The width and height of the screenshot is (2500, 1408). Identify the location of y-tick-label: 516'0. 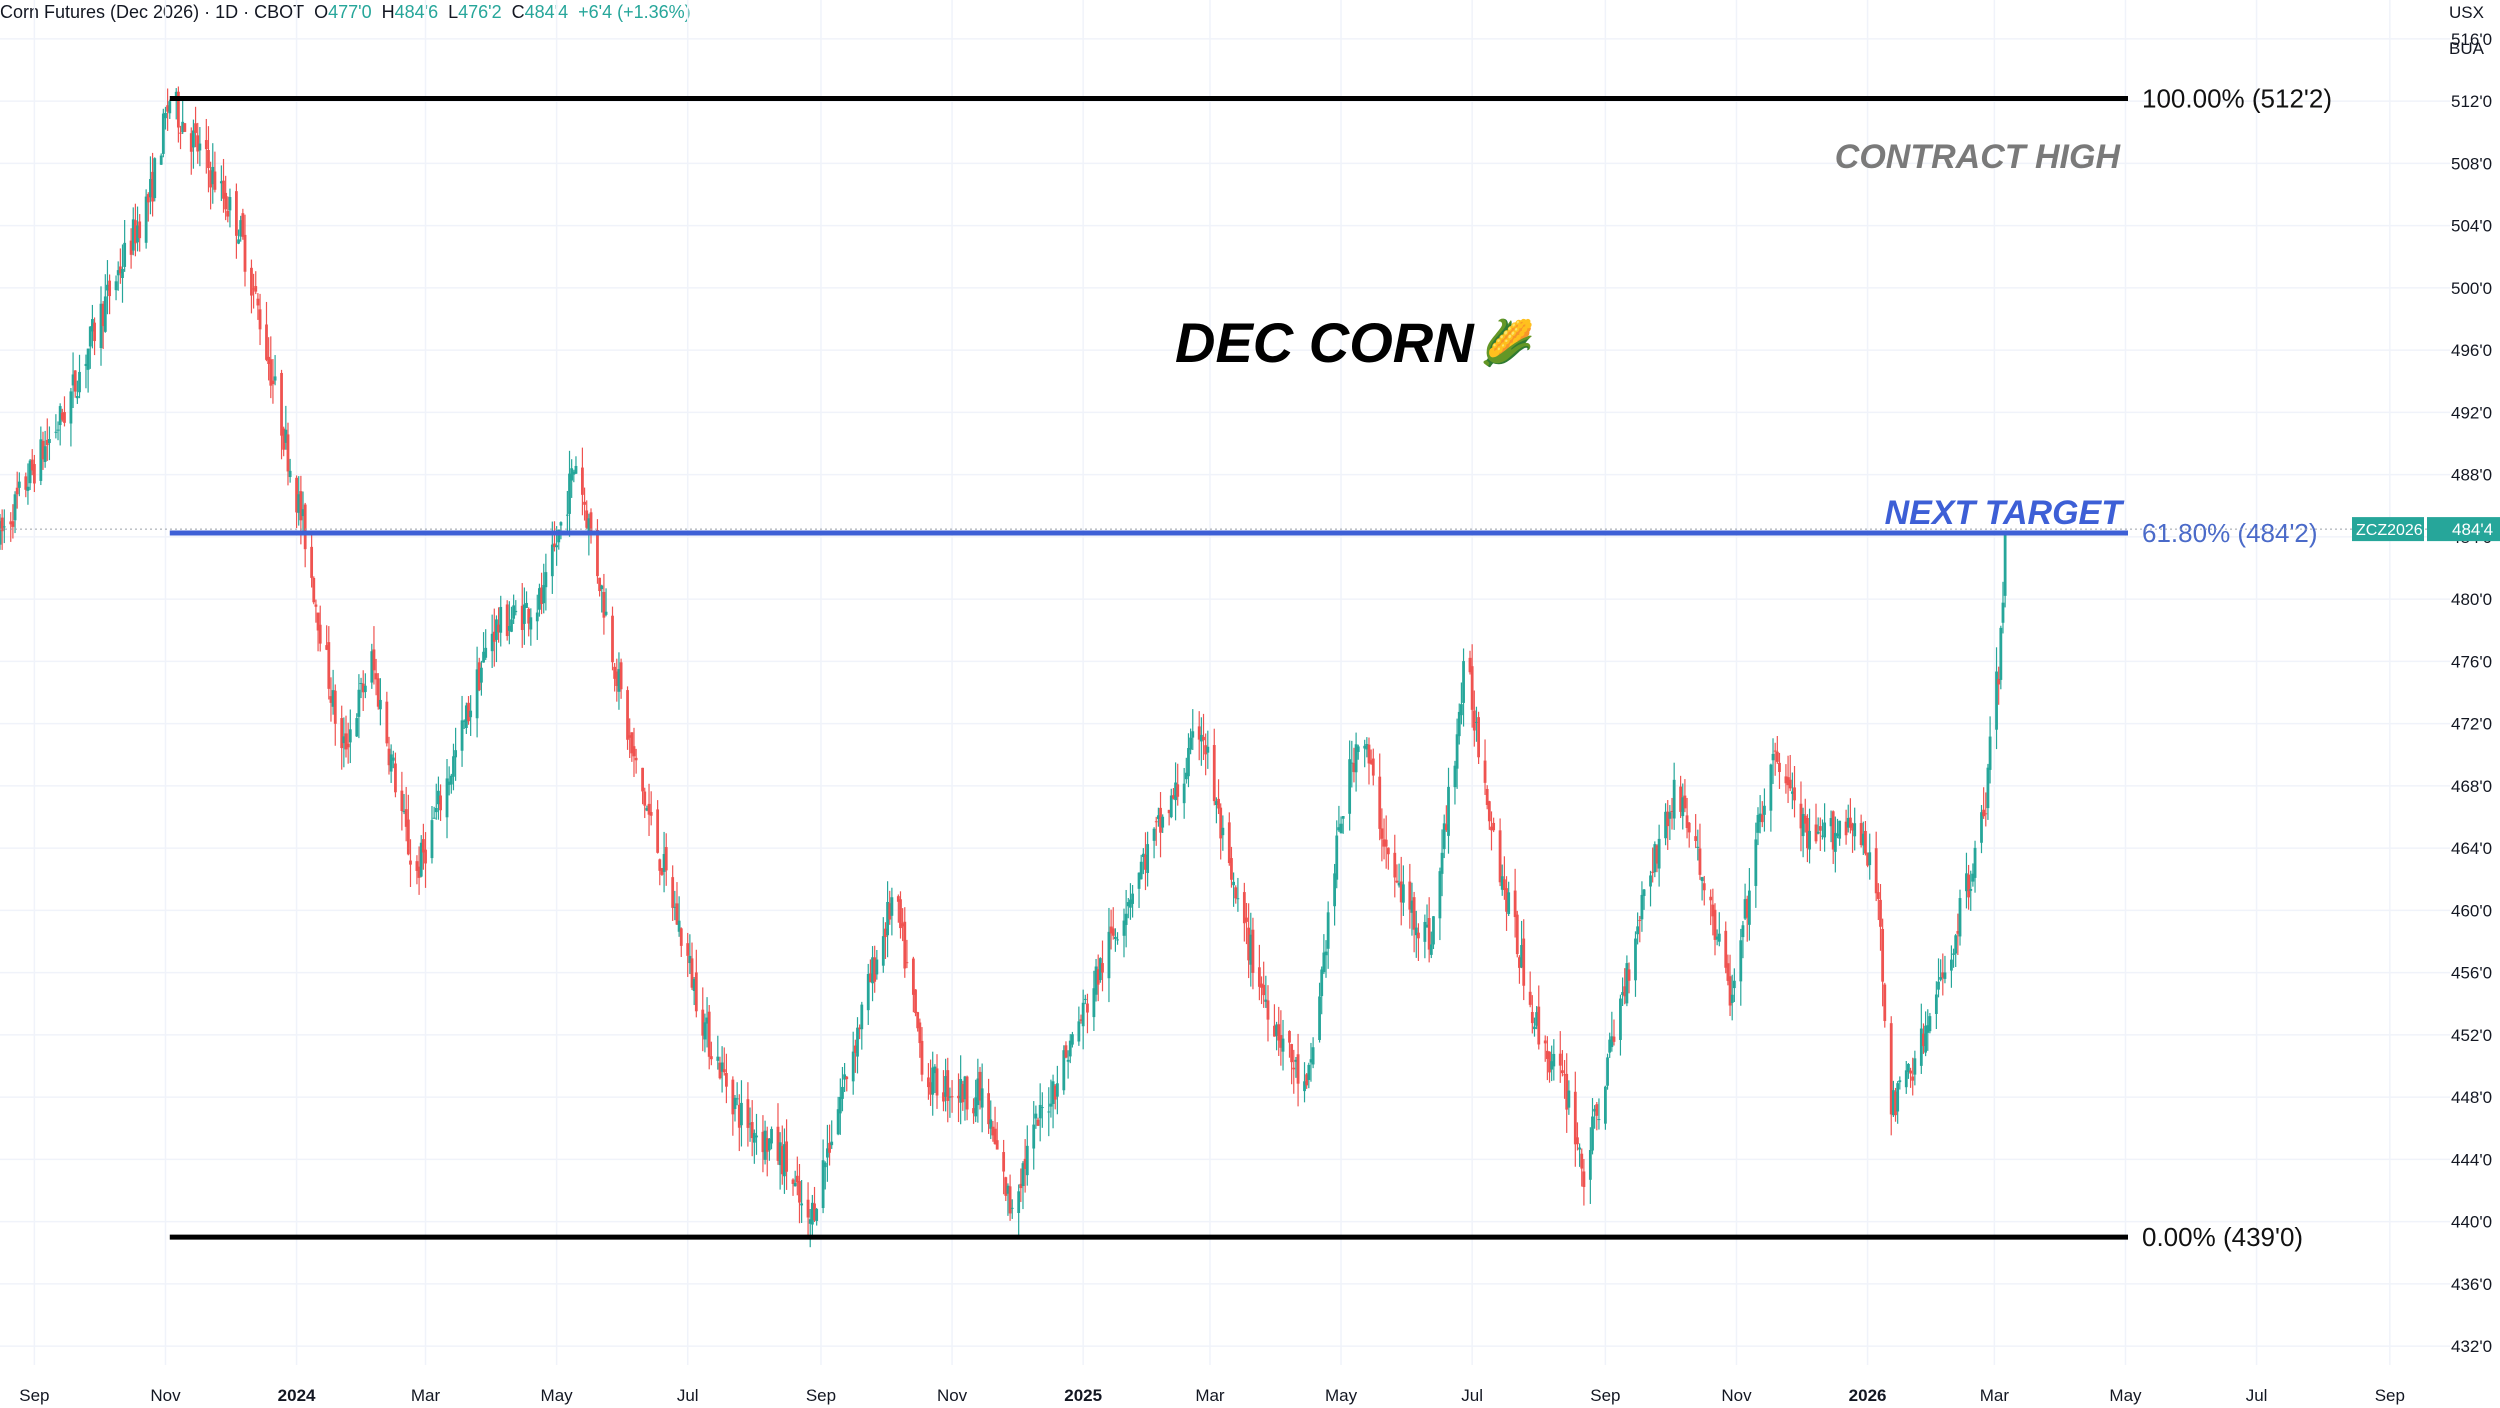
(2471, 39).